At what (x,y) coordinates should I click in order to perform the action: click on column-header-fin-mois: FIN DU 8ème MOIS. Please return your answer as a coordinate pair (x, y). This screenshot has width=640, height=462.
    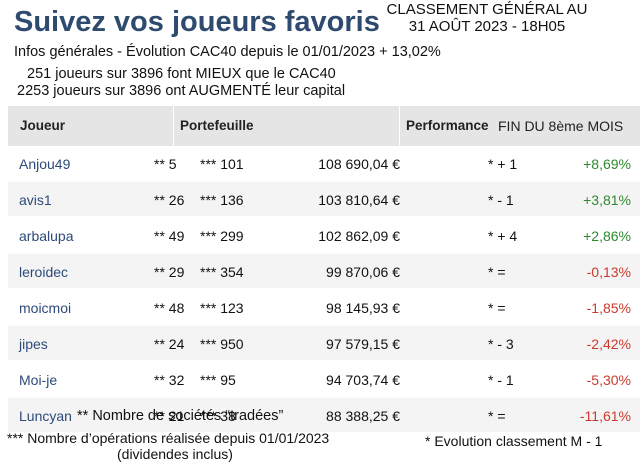
    Looking at the image, I should click on (561, 126).